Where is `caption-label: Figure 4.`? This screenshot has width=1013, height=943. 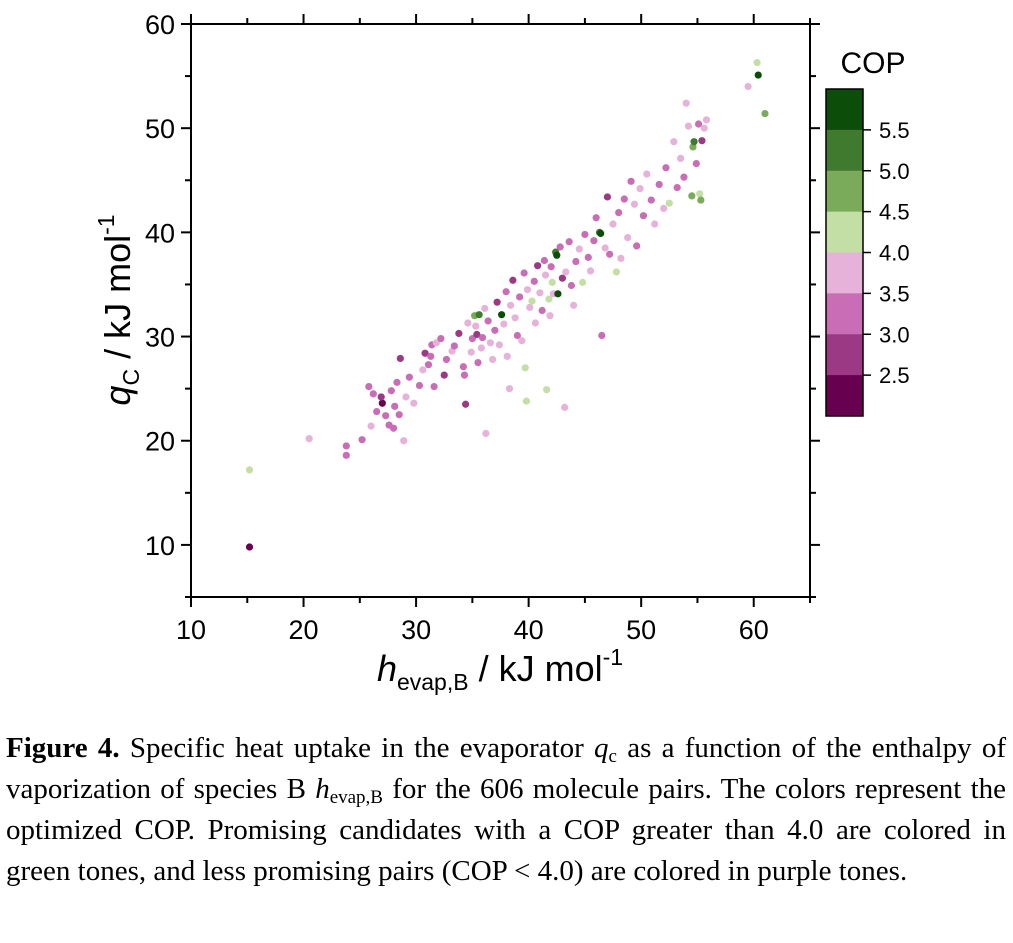 caption-label: Figure 4. is located at coordinates (63, 748).